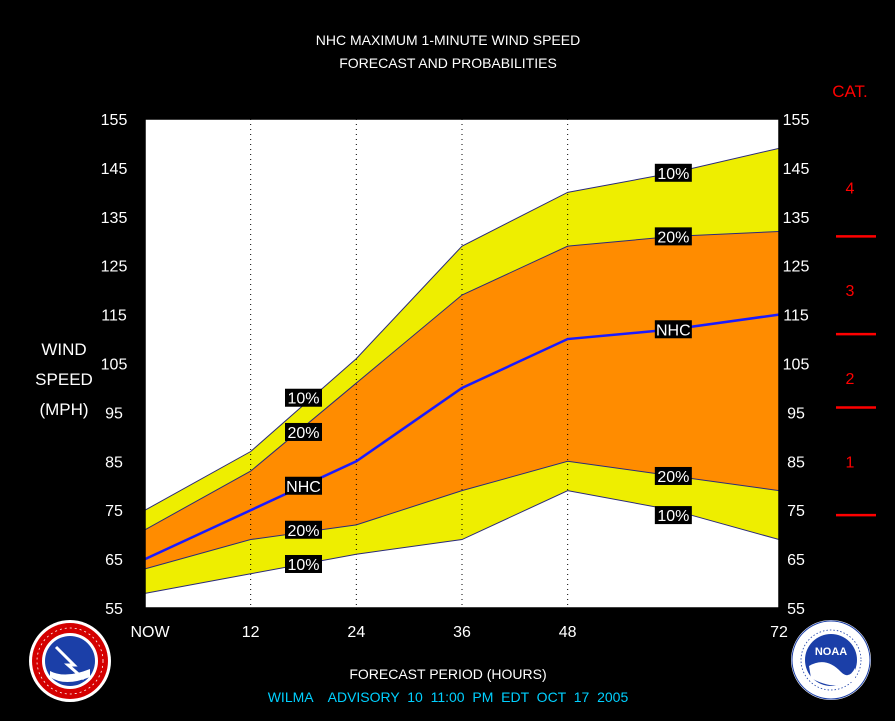  I want to click on x-tick-48: 48, so click(568, 632).